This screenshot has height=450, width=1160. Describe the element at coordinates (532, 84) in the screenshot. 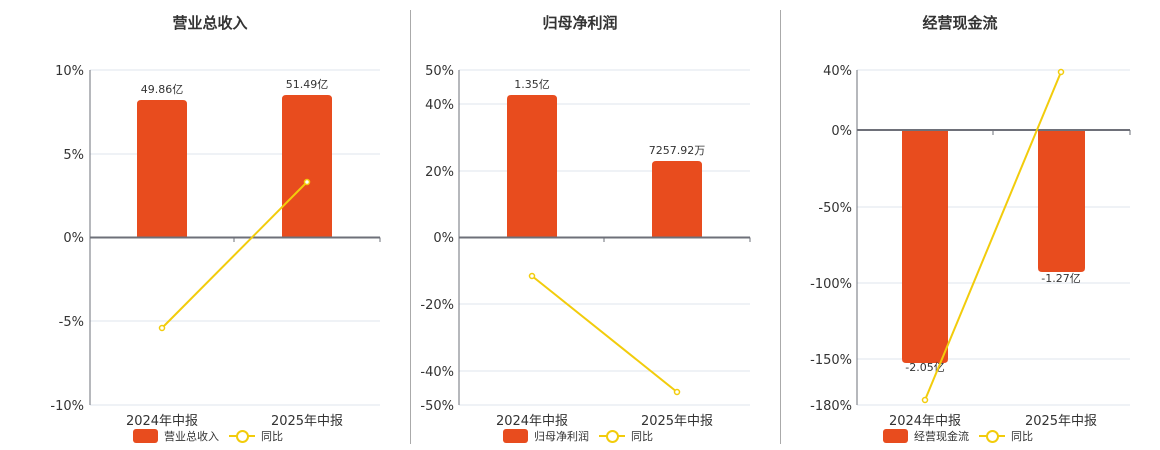

I see `bar-value-label: 1.35亿` at that location.